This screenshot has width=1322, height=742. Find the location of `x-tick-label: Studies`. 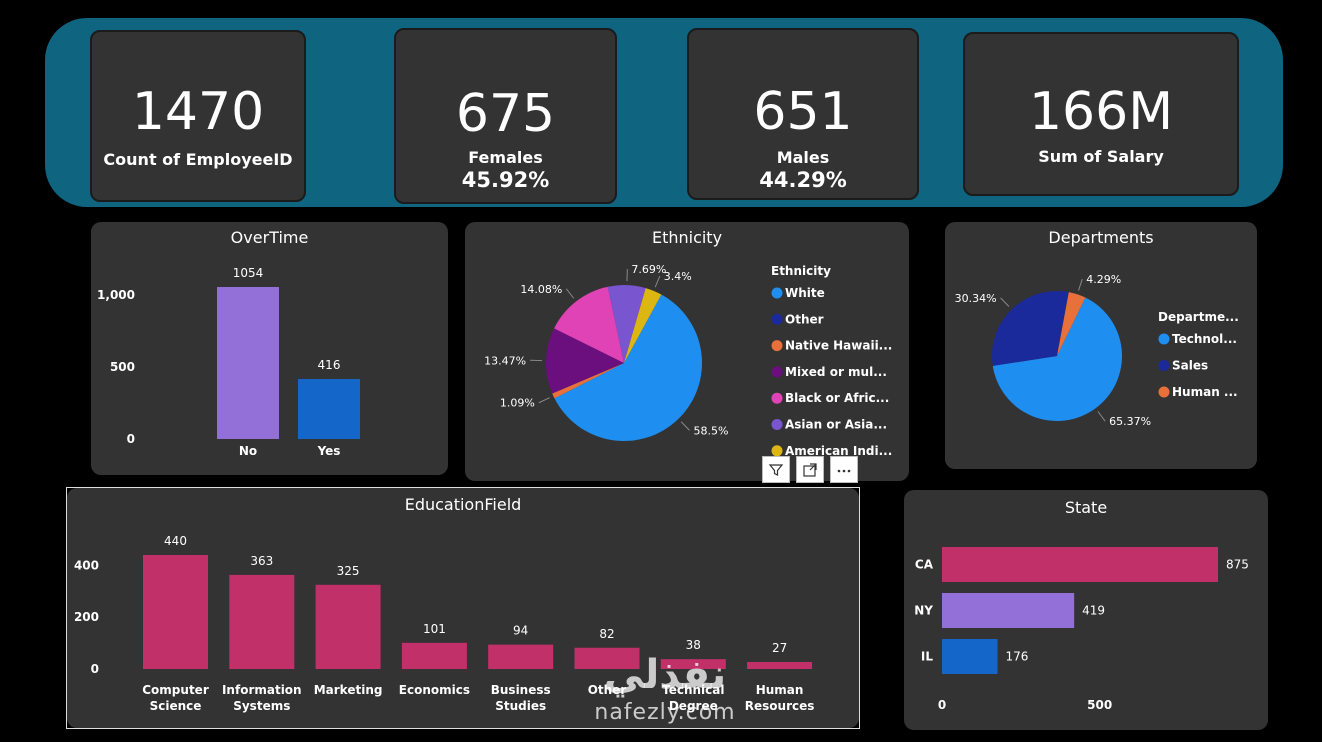

x-tick-label: Studies is located at coordinates (520, 706).